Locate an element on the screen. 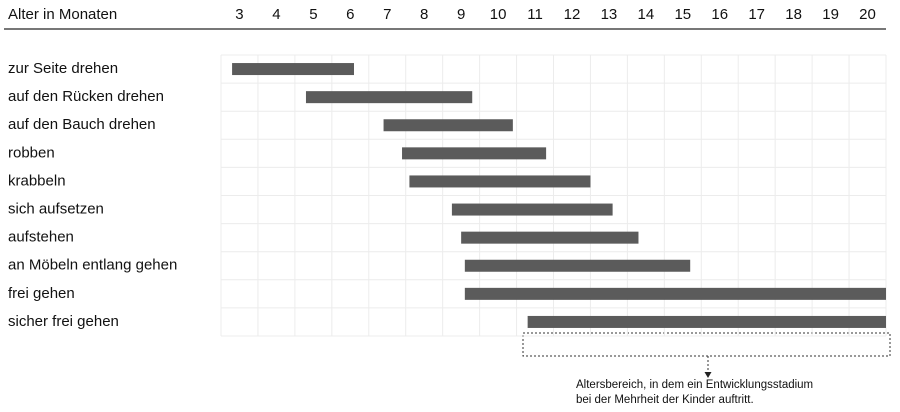  x-tick-label: 20 is located at coordinates (867, 14).